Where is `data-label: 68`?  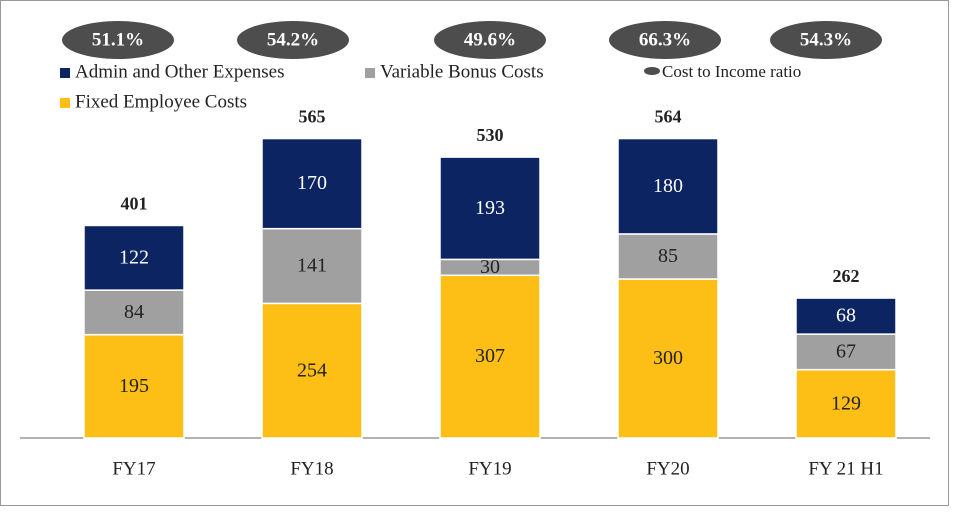
data-label: 68 is located at coordinates (846, 316).